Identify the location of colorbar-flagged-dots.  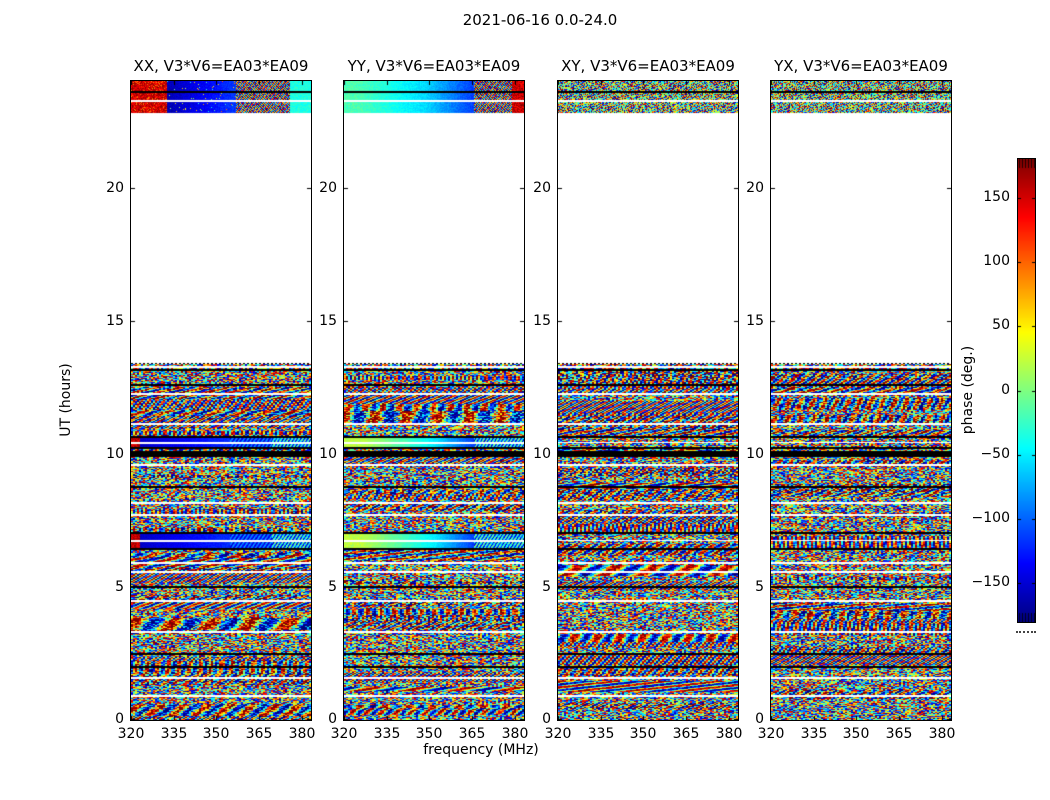
(1026, 632).